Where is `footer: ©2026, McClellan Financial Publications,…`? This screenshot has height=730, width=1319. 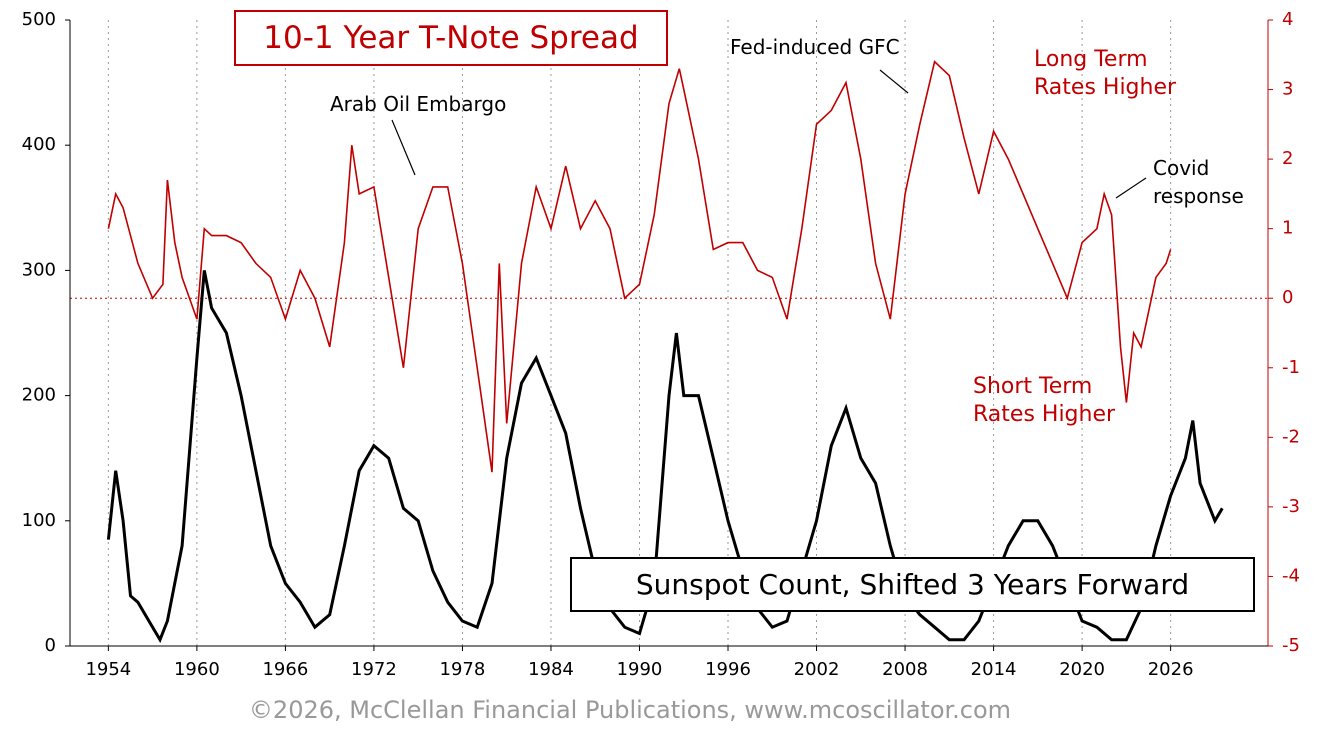 footer: ©2026, McClellan Financial Publications,… is located at coordinates (630, 710).